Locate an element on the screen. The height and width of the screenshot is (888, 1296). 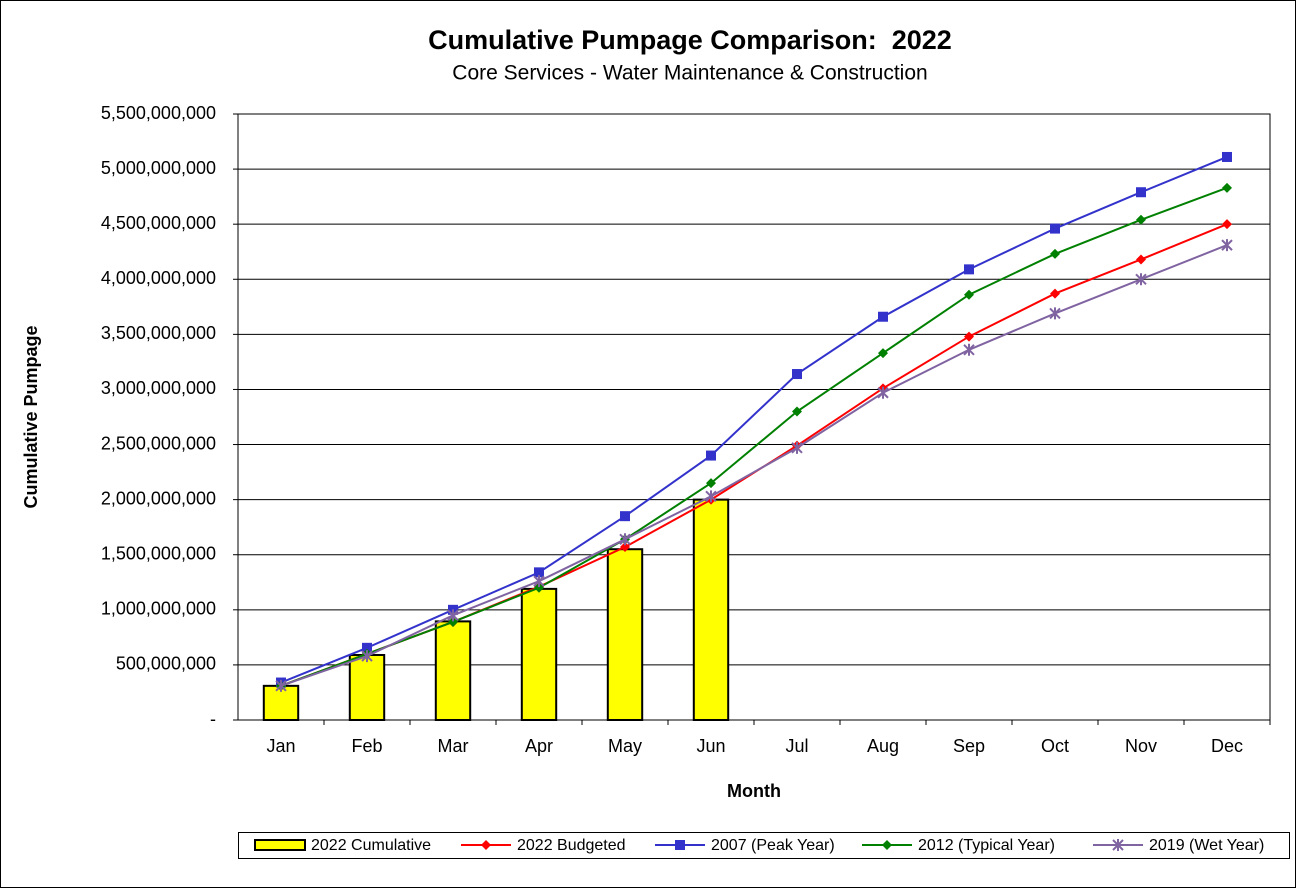
x-tick-label: Dec is located at coordinates (1227, 746).